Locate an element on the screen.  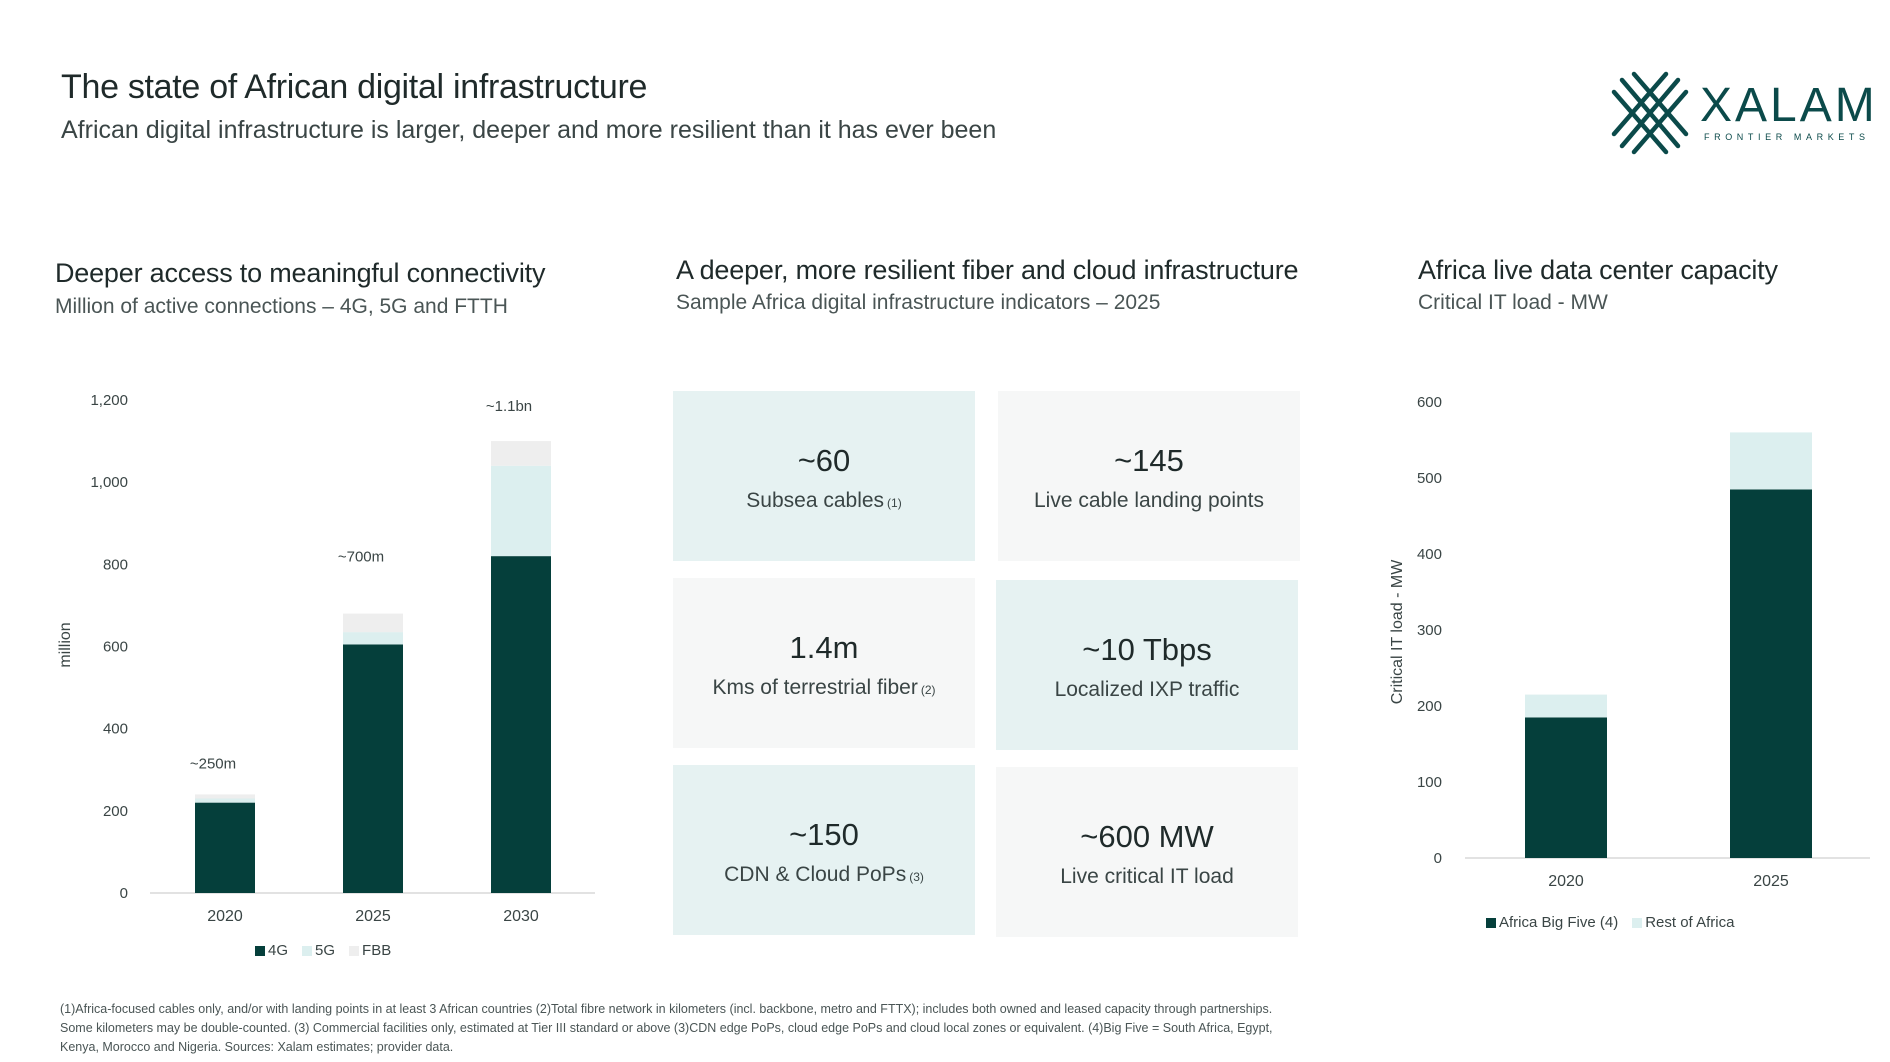
legend-label: FBB is located at coordinates (377, 950).